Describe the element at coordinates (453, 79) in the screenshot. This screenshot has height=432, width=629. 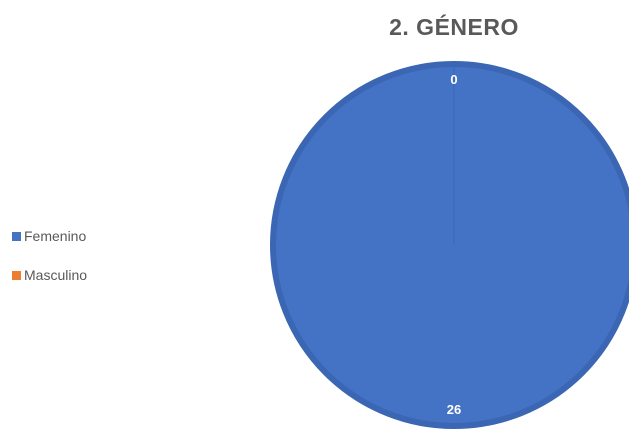
I see `data-label-masculino: 0` at that location.